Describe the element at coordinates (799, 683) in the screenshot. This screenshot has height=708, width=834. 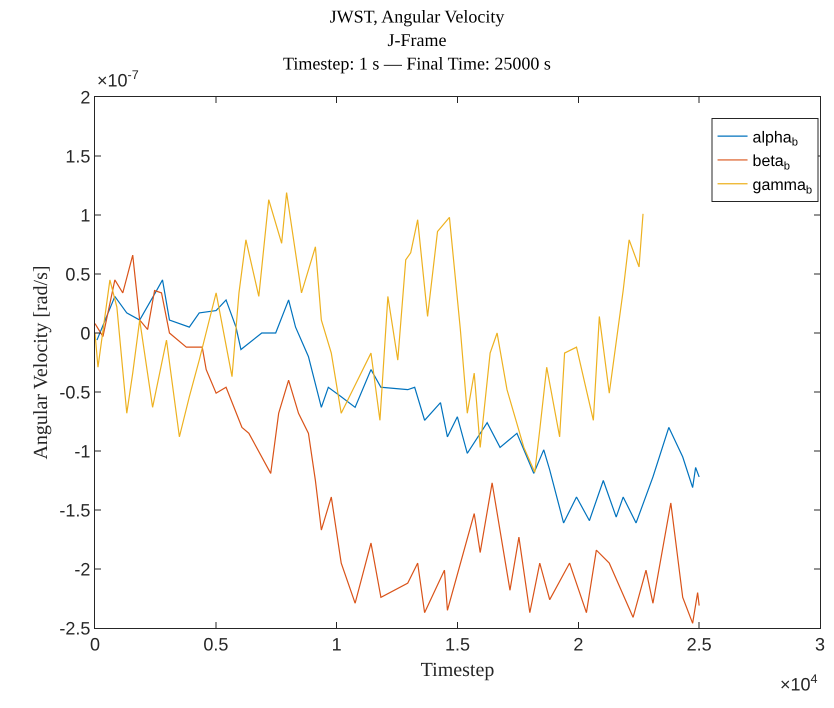
I see `text: ×10$^{4}$` at that location.